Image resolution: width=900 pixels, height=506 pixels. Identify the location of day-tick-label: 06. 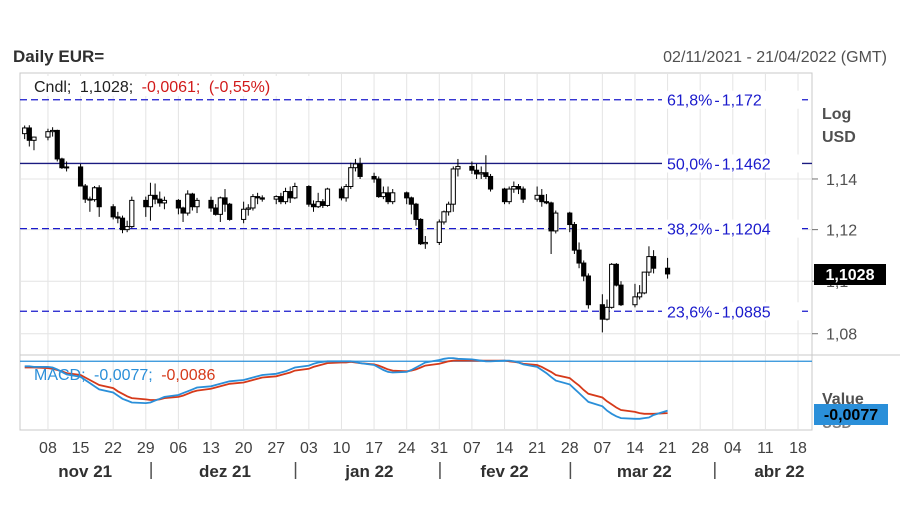
(179, 448).